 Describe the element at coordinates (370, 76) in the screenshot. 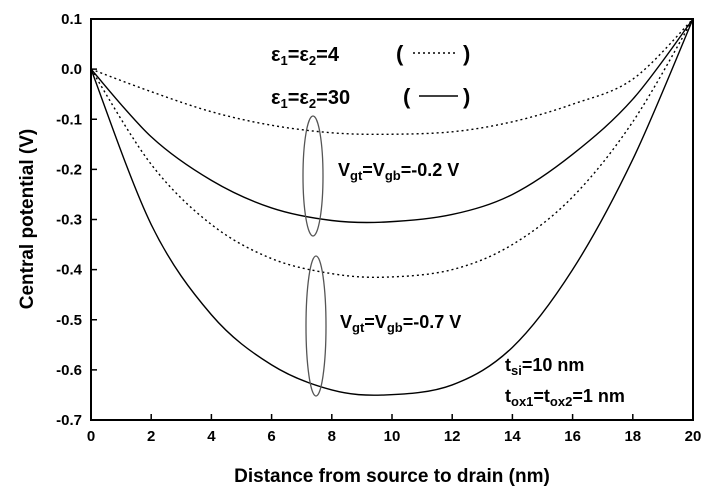

I see `legend: ε1=ε2=4 ( ) ε1=ε2=30 ( )` at that location.